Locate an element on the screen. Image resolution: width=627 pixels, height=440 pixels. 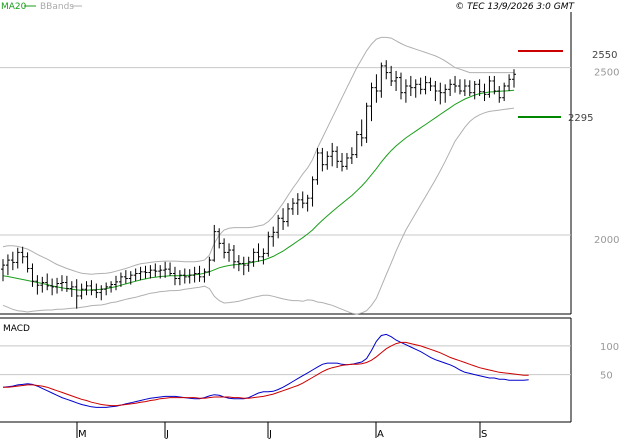
y-axis-labels: 2000 2500 100 50 is located at coordinates (606, 225).